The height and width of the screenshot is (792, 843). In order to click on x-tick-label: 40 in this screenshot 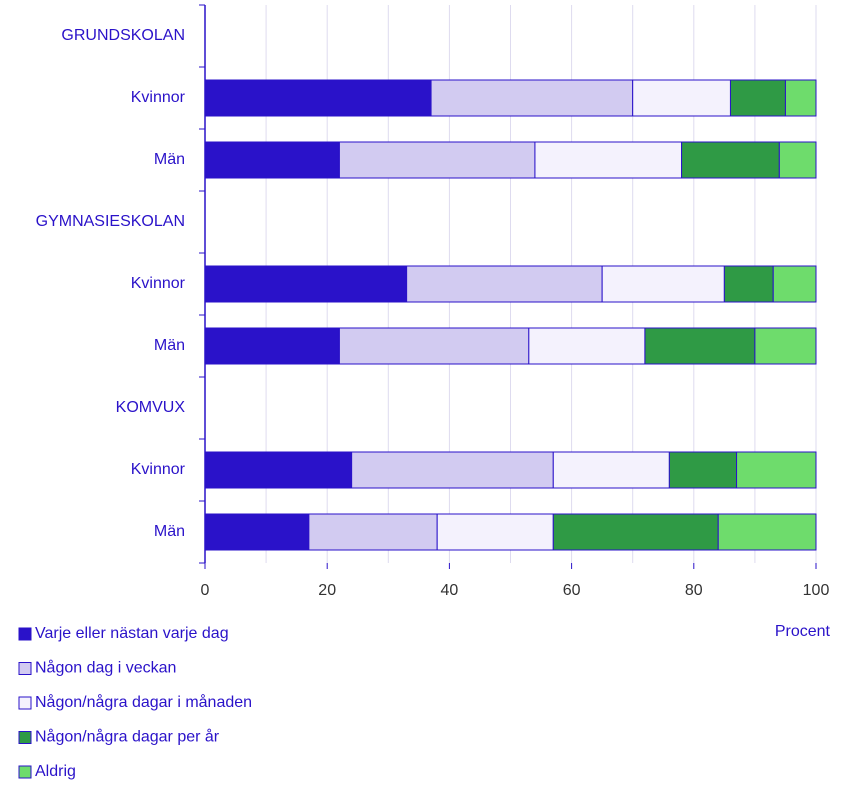, I will do `click(450, 590)`.